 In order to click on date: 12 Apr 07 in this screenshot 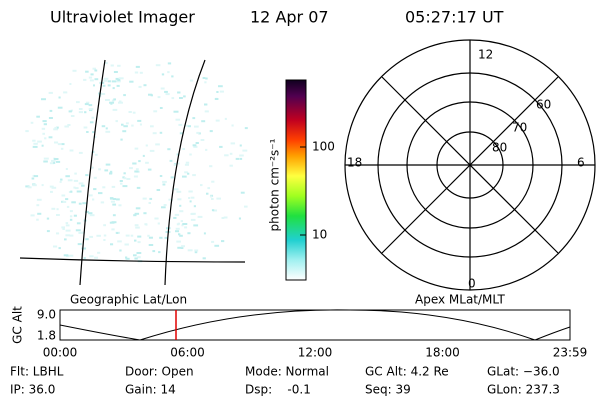, I will do `click(289, 17)`.